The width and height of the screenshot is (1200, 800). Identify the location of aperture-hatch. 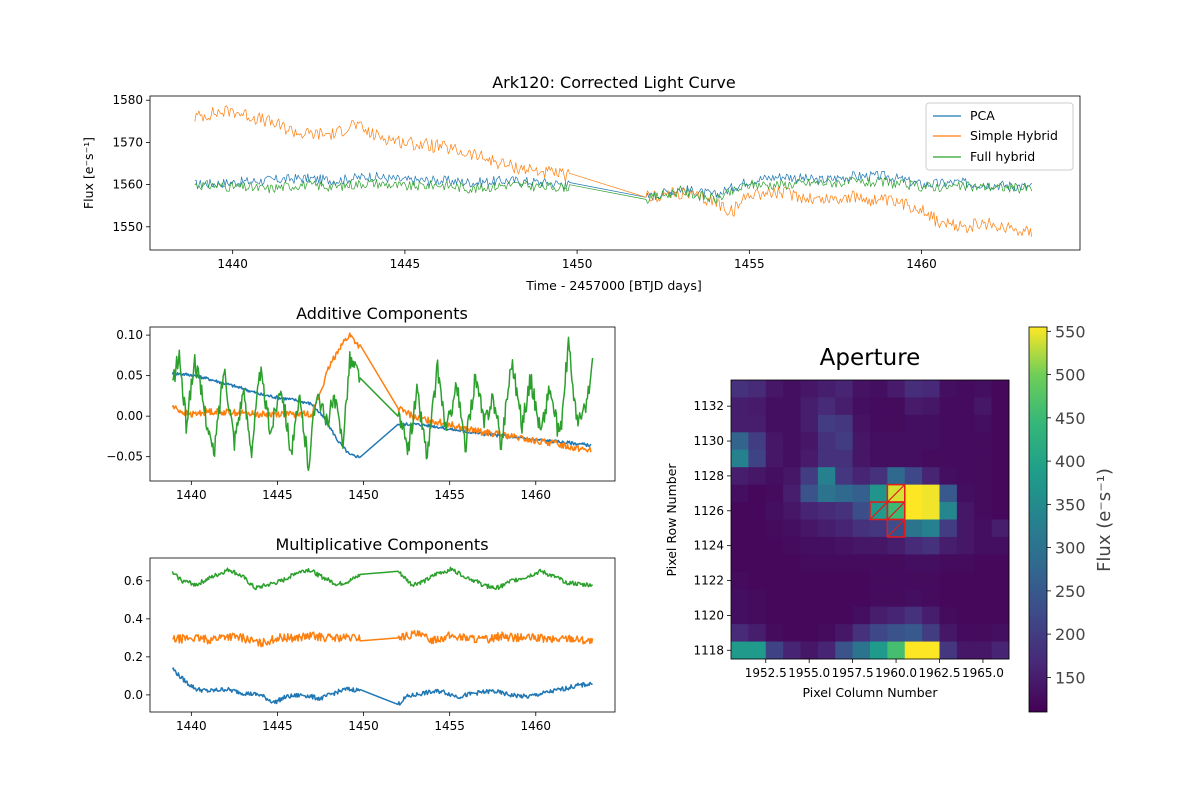
(878, 510).